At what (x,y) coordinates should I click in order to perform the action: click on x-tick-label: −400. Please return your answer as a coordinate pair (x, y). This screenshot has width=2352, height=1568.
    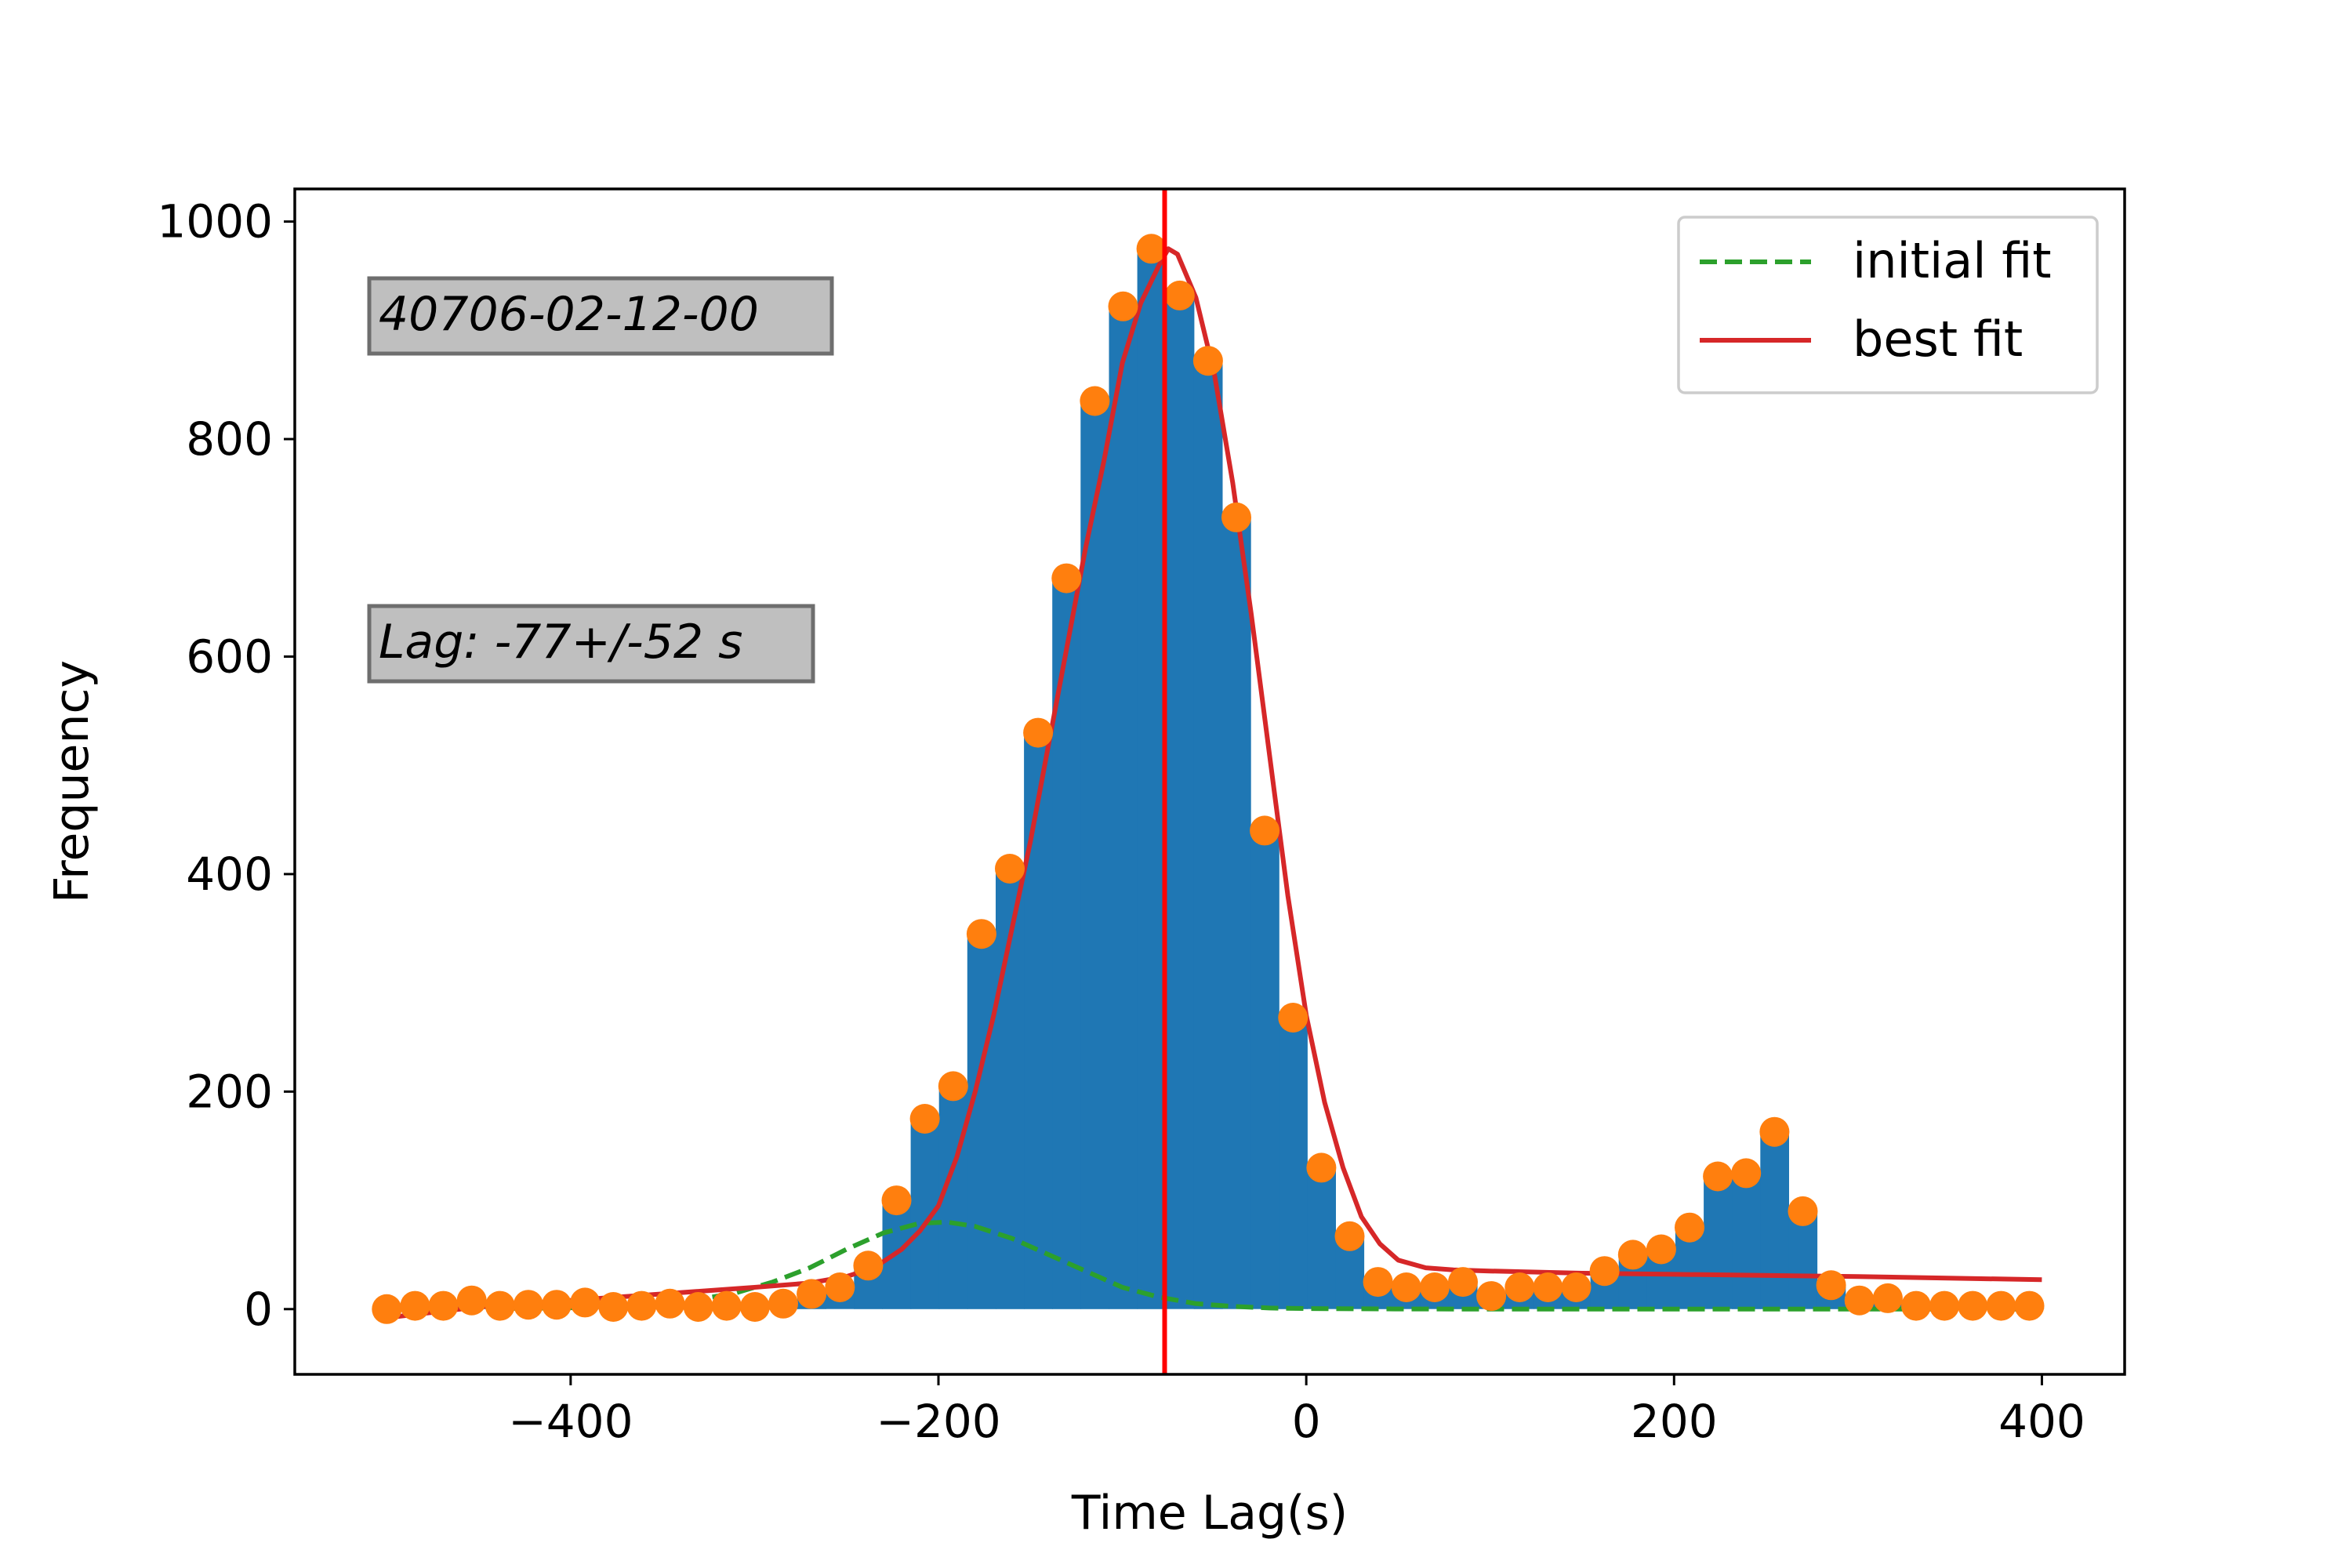
    Looking at the image, I should click on (570, 1421).